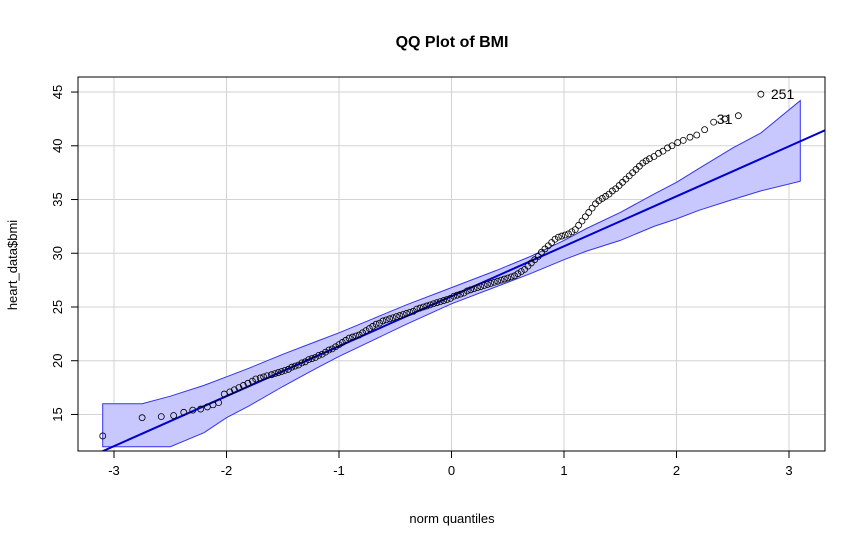 This screenshot has height=546, width=865. Describe the element at coordinates (114, 470) in the screenshot. I see `x-tick-label: -3` at that location.